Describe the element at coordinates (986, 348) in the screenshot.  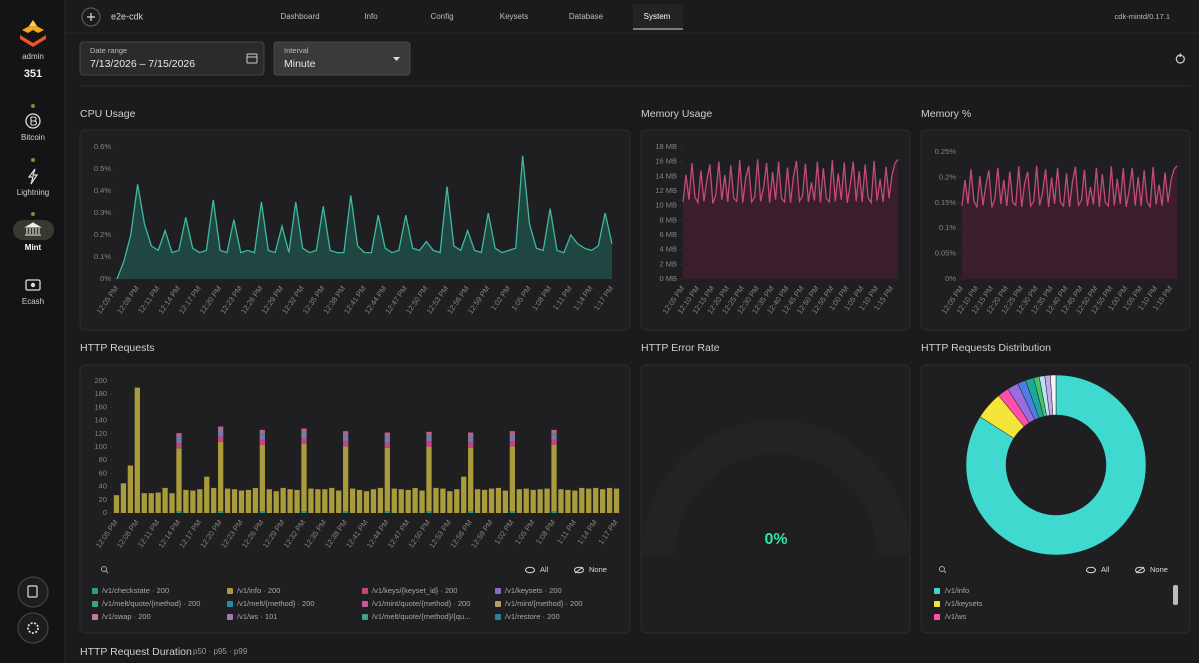
I see `chart-title: HTTP Requests Distribution` at that location.